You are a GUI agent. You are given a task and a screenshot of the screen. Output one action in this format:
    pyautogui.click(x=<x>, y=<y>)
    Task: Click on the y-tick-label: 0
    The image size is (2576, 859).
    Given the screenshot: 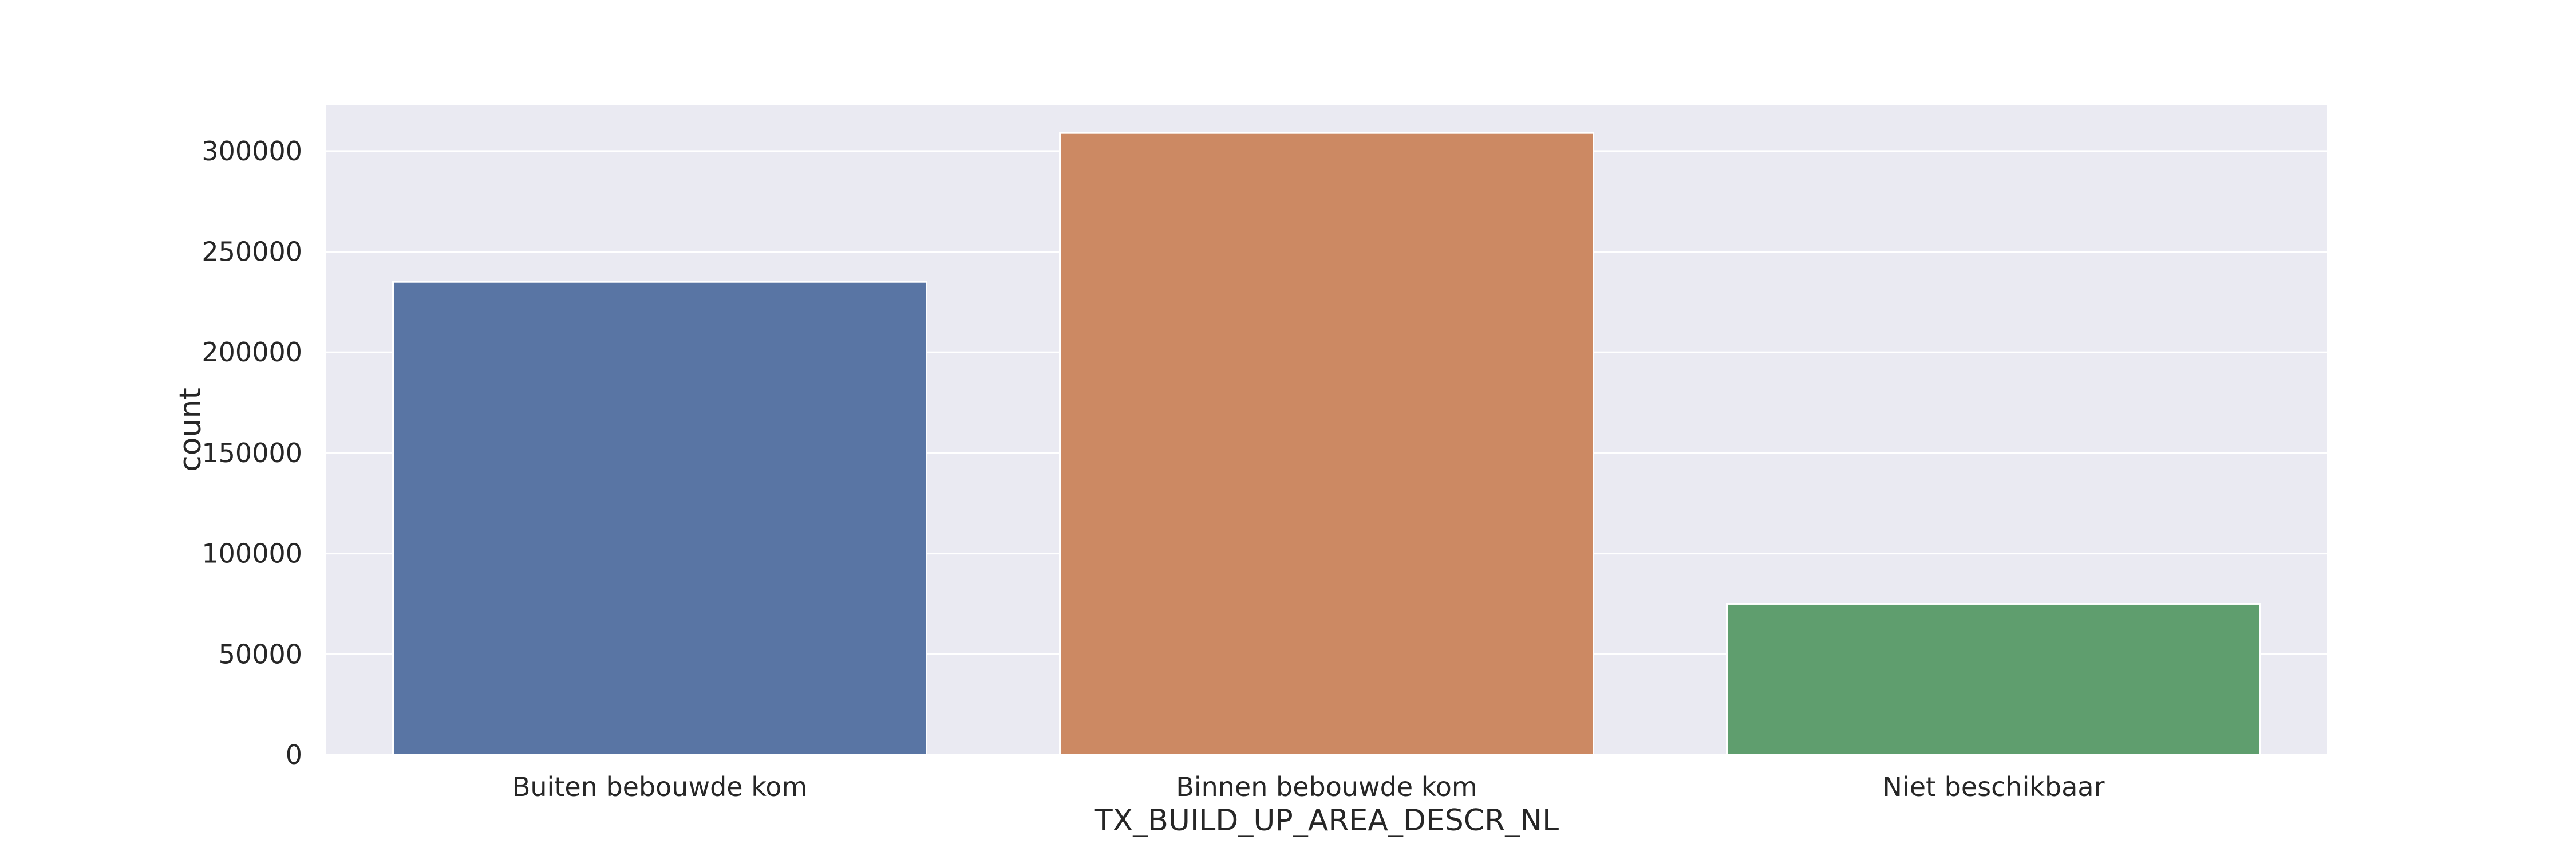 What is the action you would take?
    pyautogui.click(x=294, y=754)
    